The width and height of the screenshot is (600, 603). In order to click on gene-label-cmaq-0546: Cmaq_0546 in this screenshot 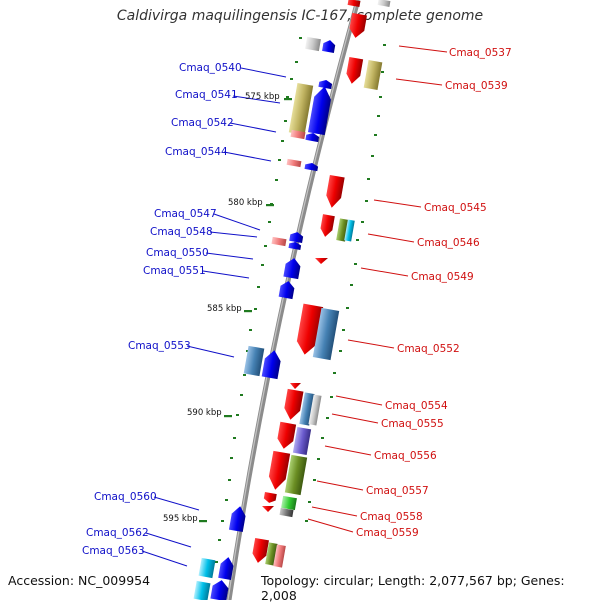, I will do `click(448, 243)`.